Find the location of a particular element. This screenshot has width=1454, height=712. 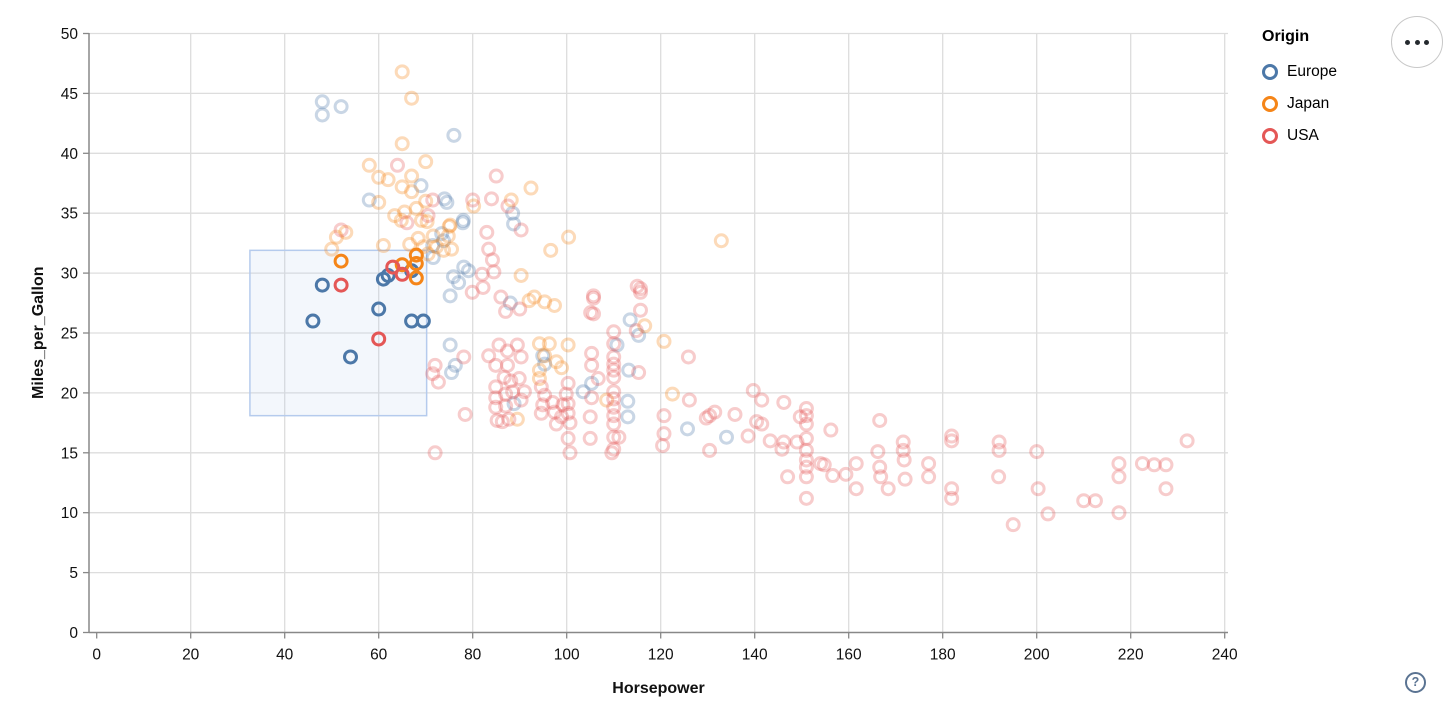

x-tick-label: 180 is located at coordinates (943, 655).